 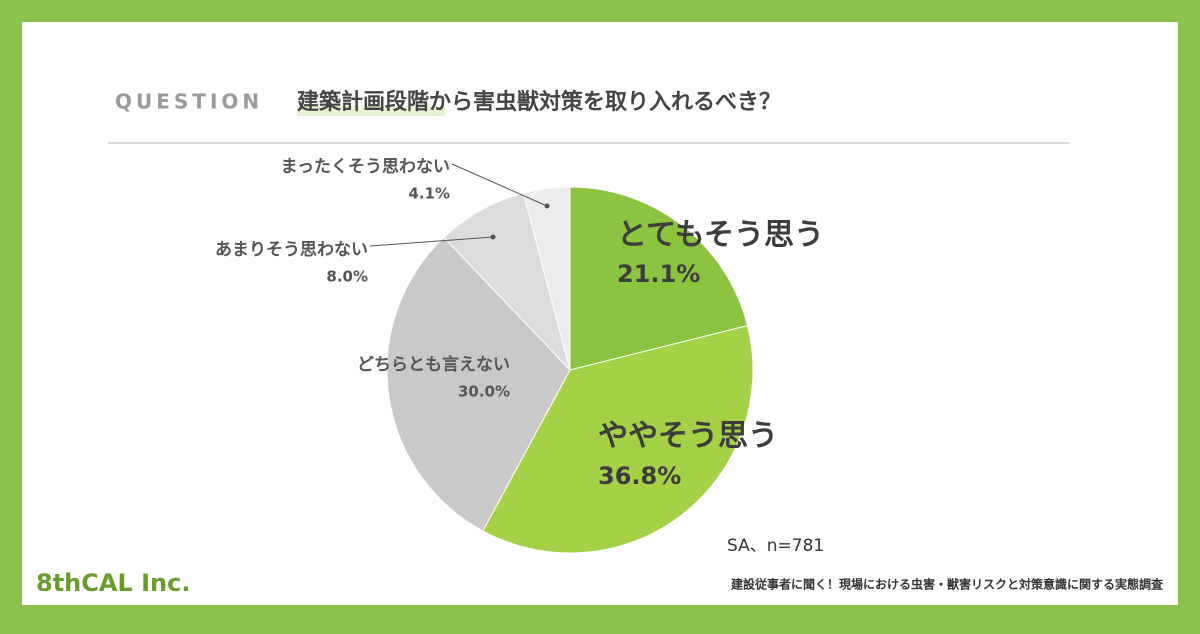 What do you see at coordinates (539, 102) in the screenshot?
I see `chart-title: 建築計画段階から害虫獣対策を取り入れるべき？` at bounding box center [539, 102].